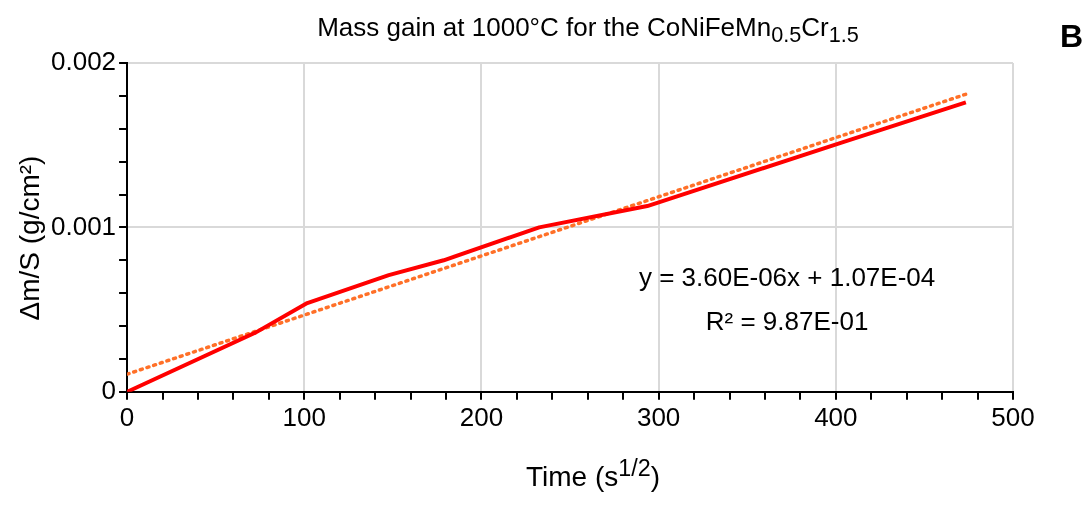  What do you see at coordinates (83, 61) in the screenshot?
I see `y-tick-label: 0.002` at bounding box center [83, 61].